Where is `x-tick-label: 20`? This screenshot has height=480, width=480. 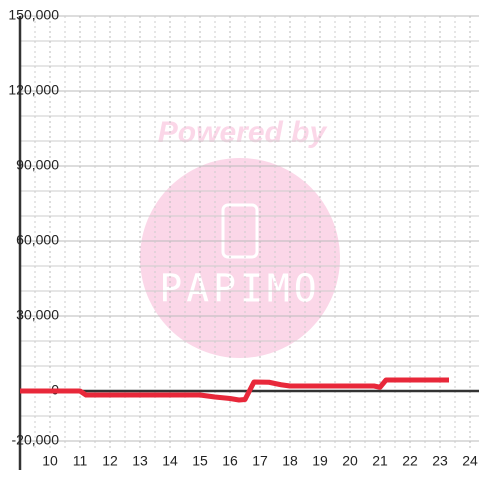 x-tick-label: 20 is located at coordinates (350, 461).